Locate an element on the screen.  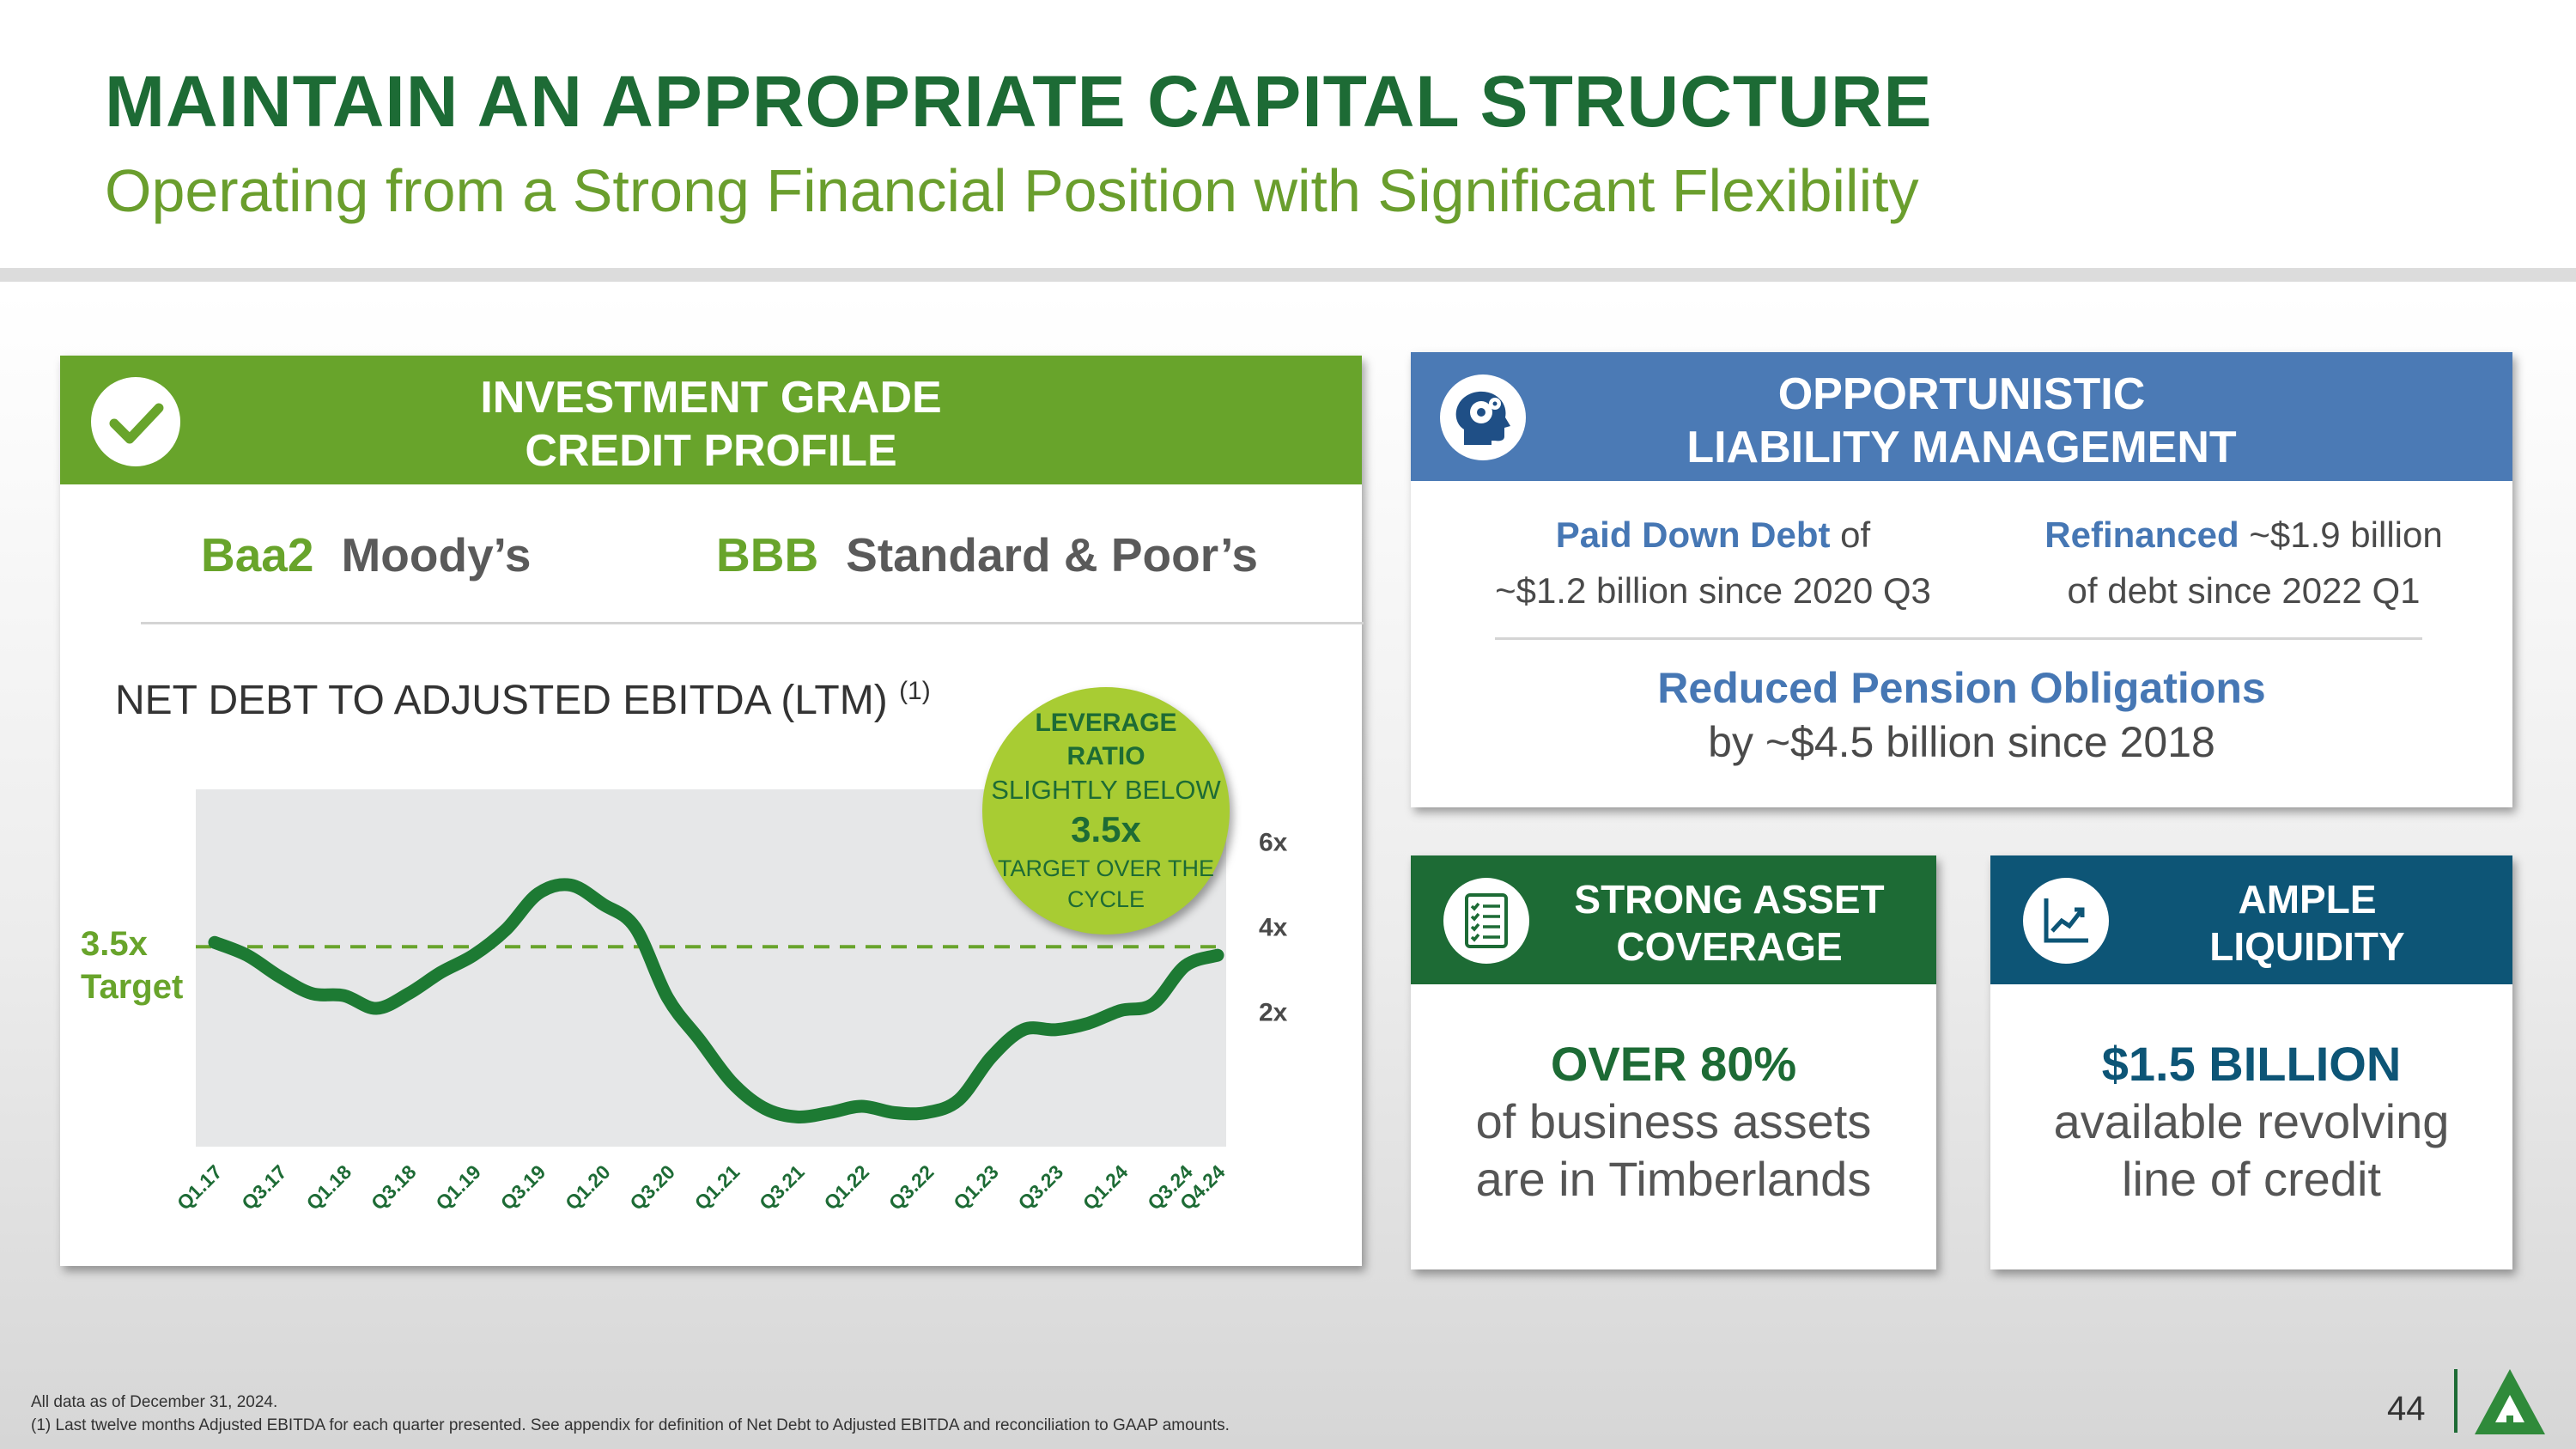
y-tick-label: 4x is located at coordinates (1273, 927).